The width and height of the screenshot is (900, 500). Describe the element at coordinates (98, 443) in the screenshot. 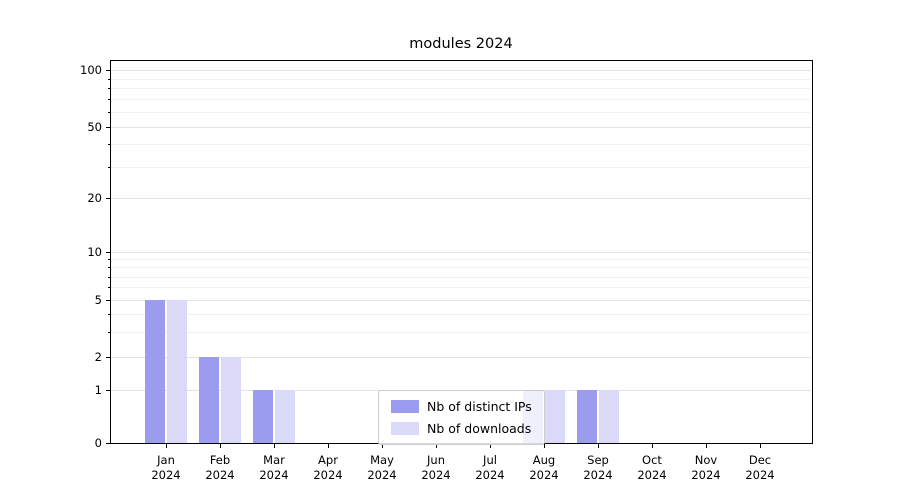

I see `y-tick-label: 0` at that location.